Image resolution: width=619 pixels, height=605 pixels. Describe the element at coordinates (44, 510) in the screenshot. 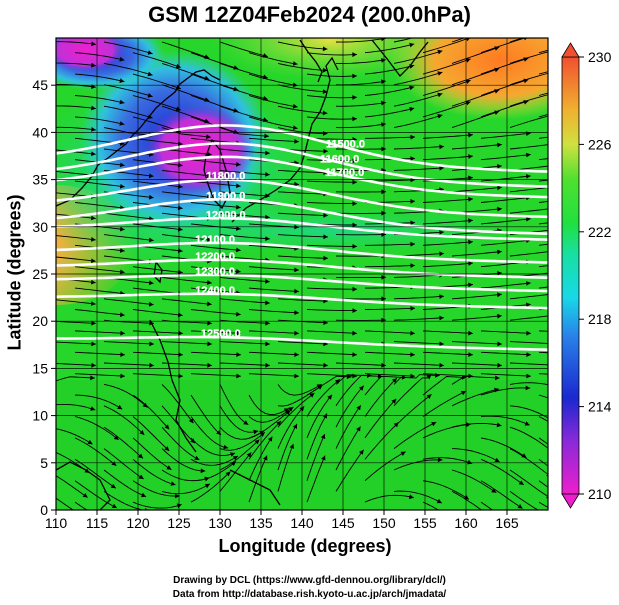

I see `y-tick-label: 0` at that location.